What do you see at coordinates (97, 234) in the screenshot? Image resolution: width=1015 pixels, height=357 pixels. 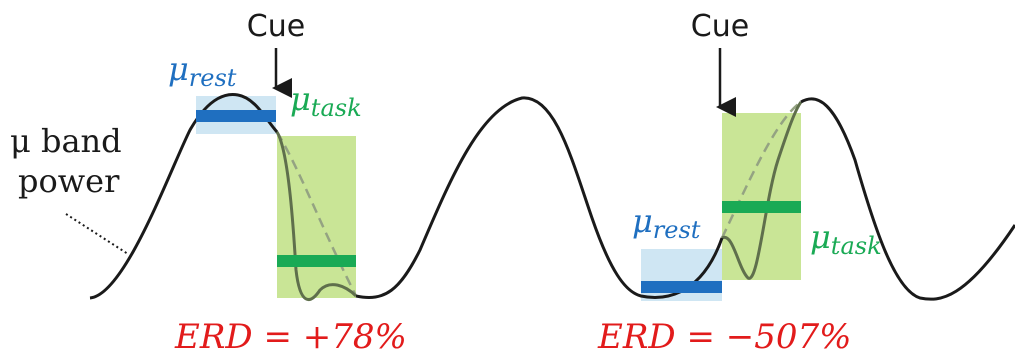 I see `leader-line` at bounding box center [97, 234].